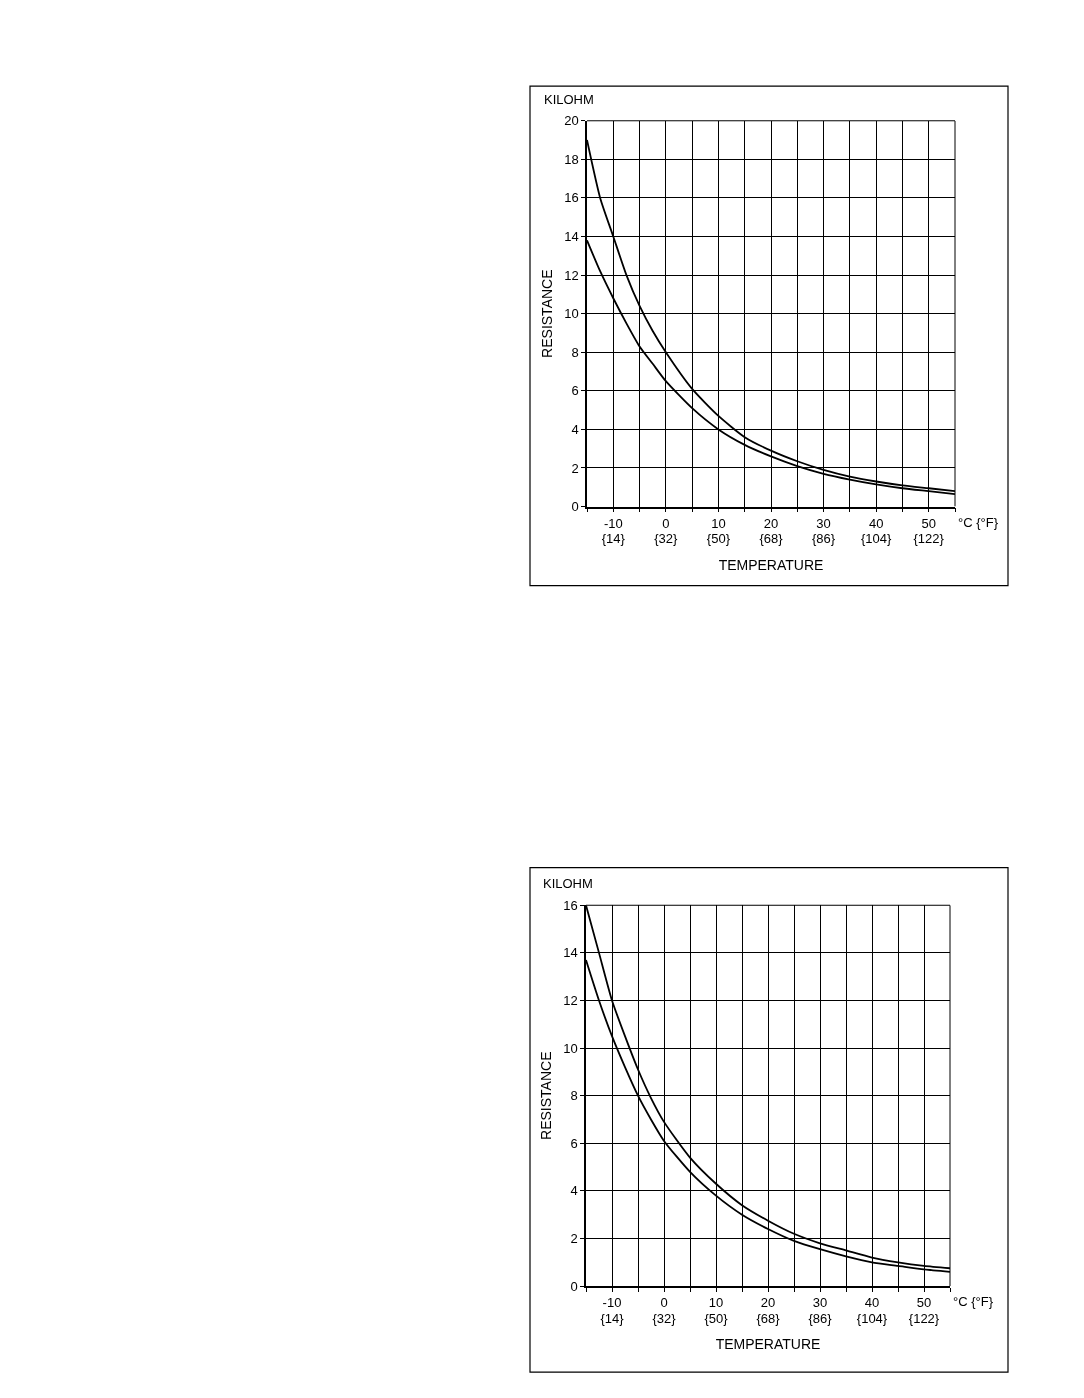 The height and width of the screenshot is (1398, 1084). Describe the element at coordinates (571, 121) in the screenshot. I see `y-tick-label: 20` at that location.